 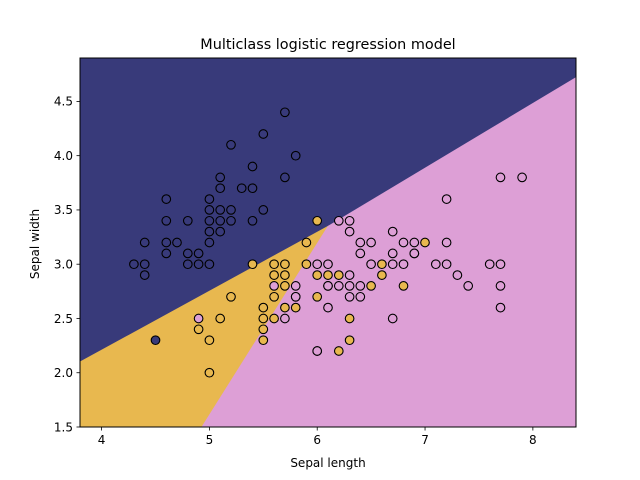 I want to click on y-tick-label: 3.5, so click(x=63, y=210).